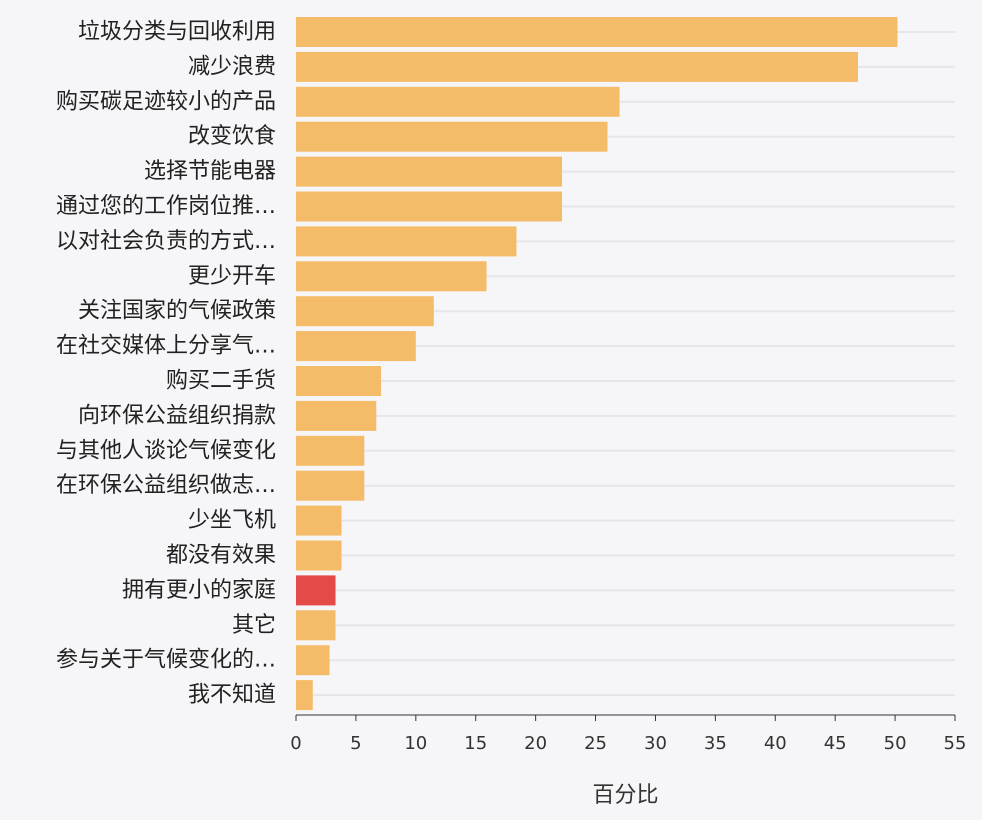  What do you see at coordinates (177, 311) in the screenshot?
I see `category-label: 关注国家的气候政策` at bounding box center [177, 311].